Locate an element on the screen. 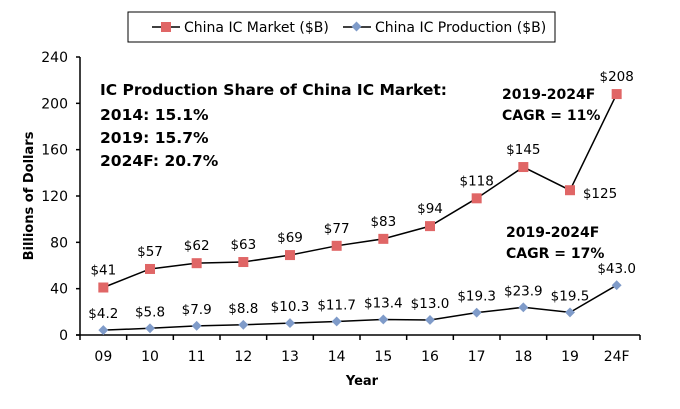 Image resolution: width=680 pixels, height=409 pixels. legend-production-label: China IC Production ($B) is located at coordinates (460, 28).